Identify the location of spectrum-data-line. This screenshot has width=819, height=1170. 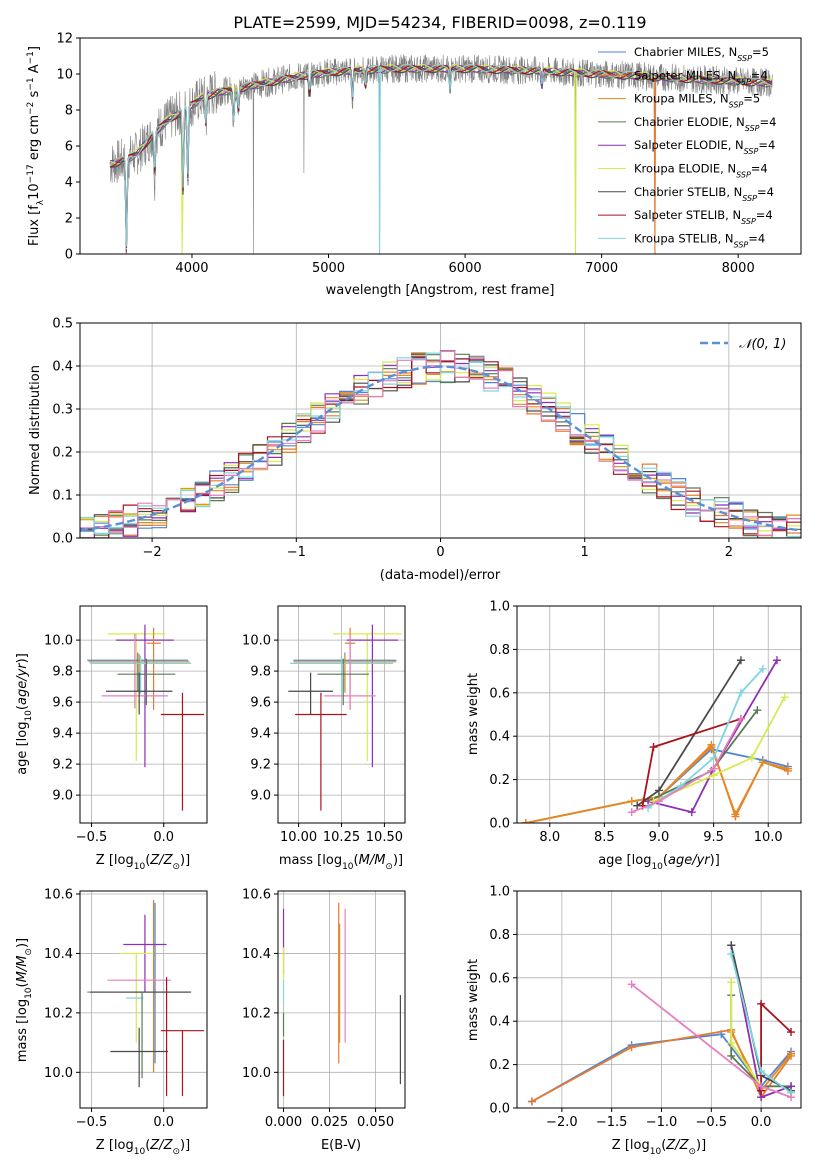
(441, 154).